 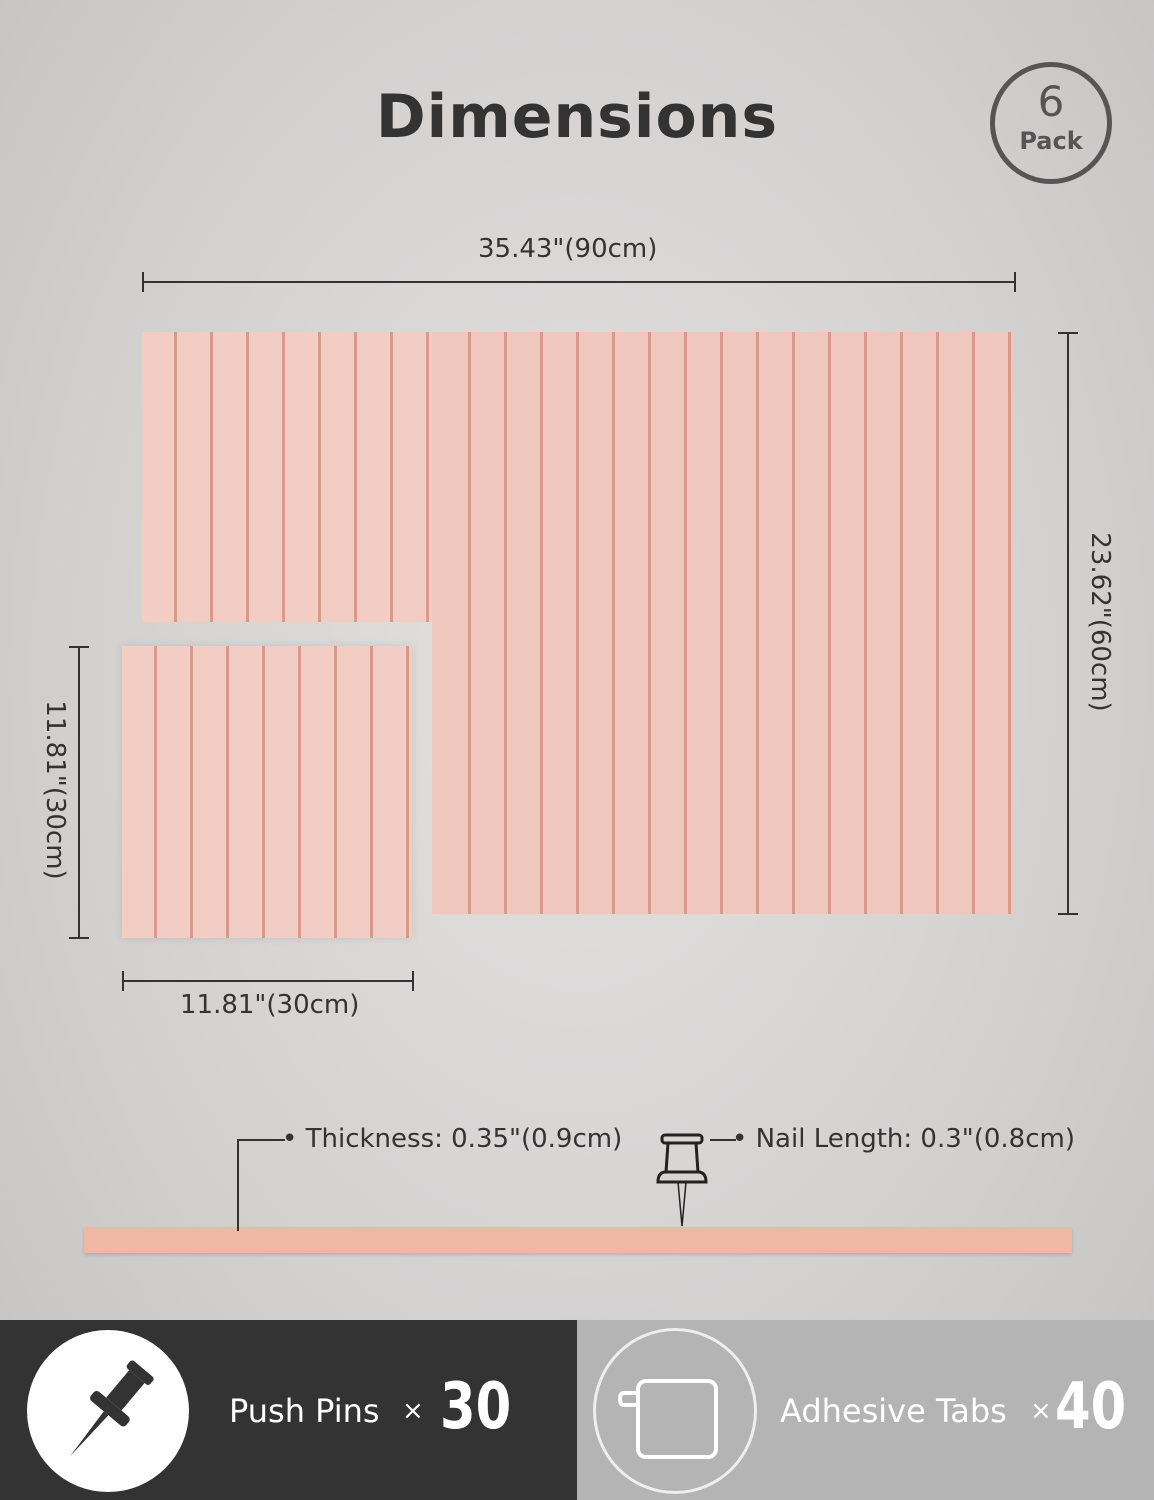 What do you see at coordinates (464, 1139) in the screenshot?
I see `thickness-text: Thickness: 0.35"(0.9cm)` at bounding box center [464, 1139].